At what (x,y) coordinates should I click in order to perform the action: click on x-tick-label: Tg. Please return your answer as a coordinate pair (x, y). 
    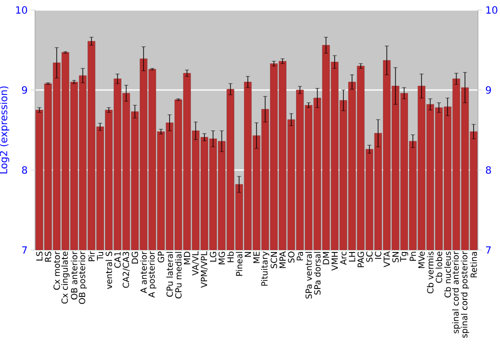
    Looking at the image, I should click on (404, 257).